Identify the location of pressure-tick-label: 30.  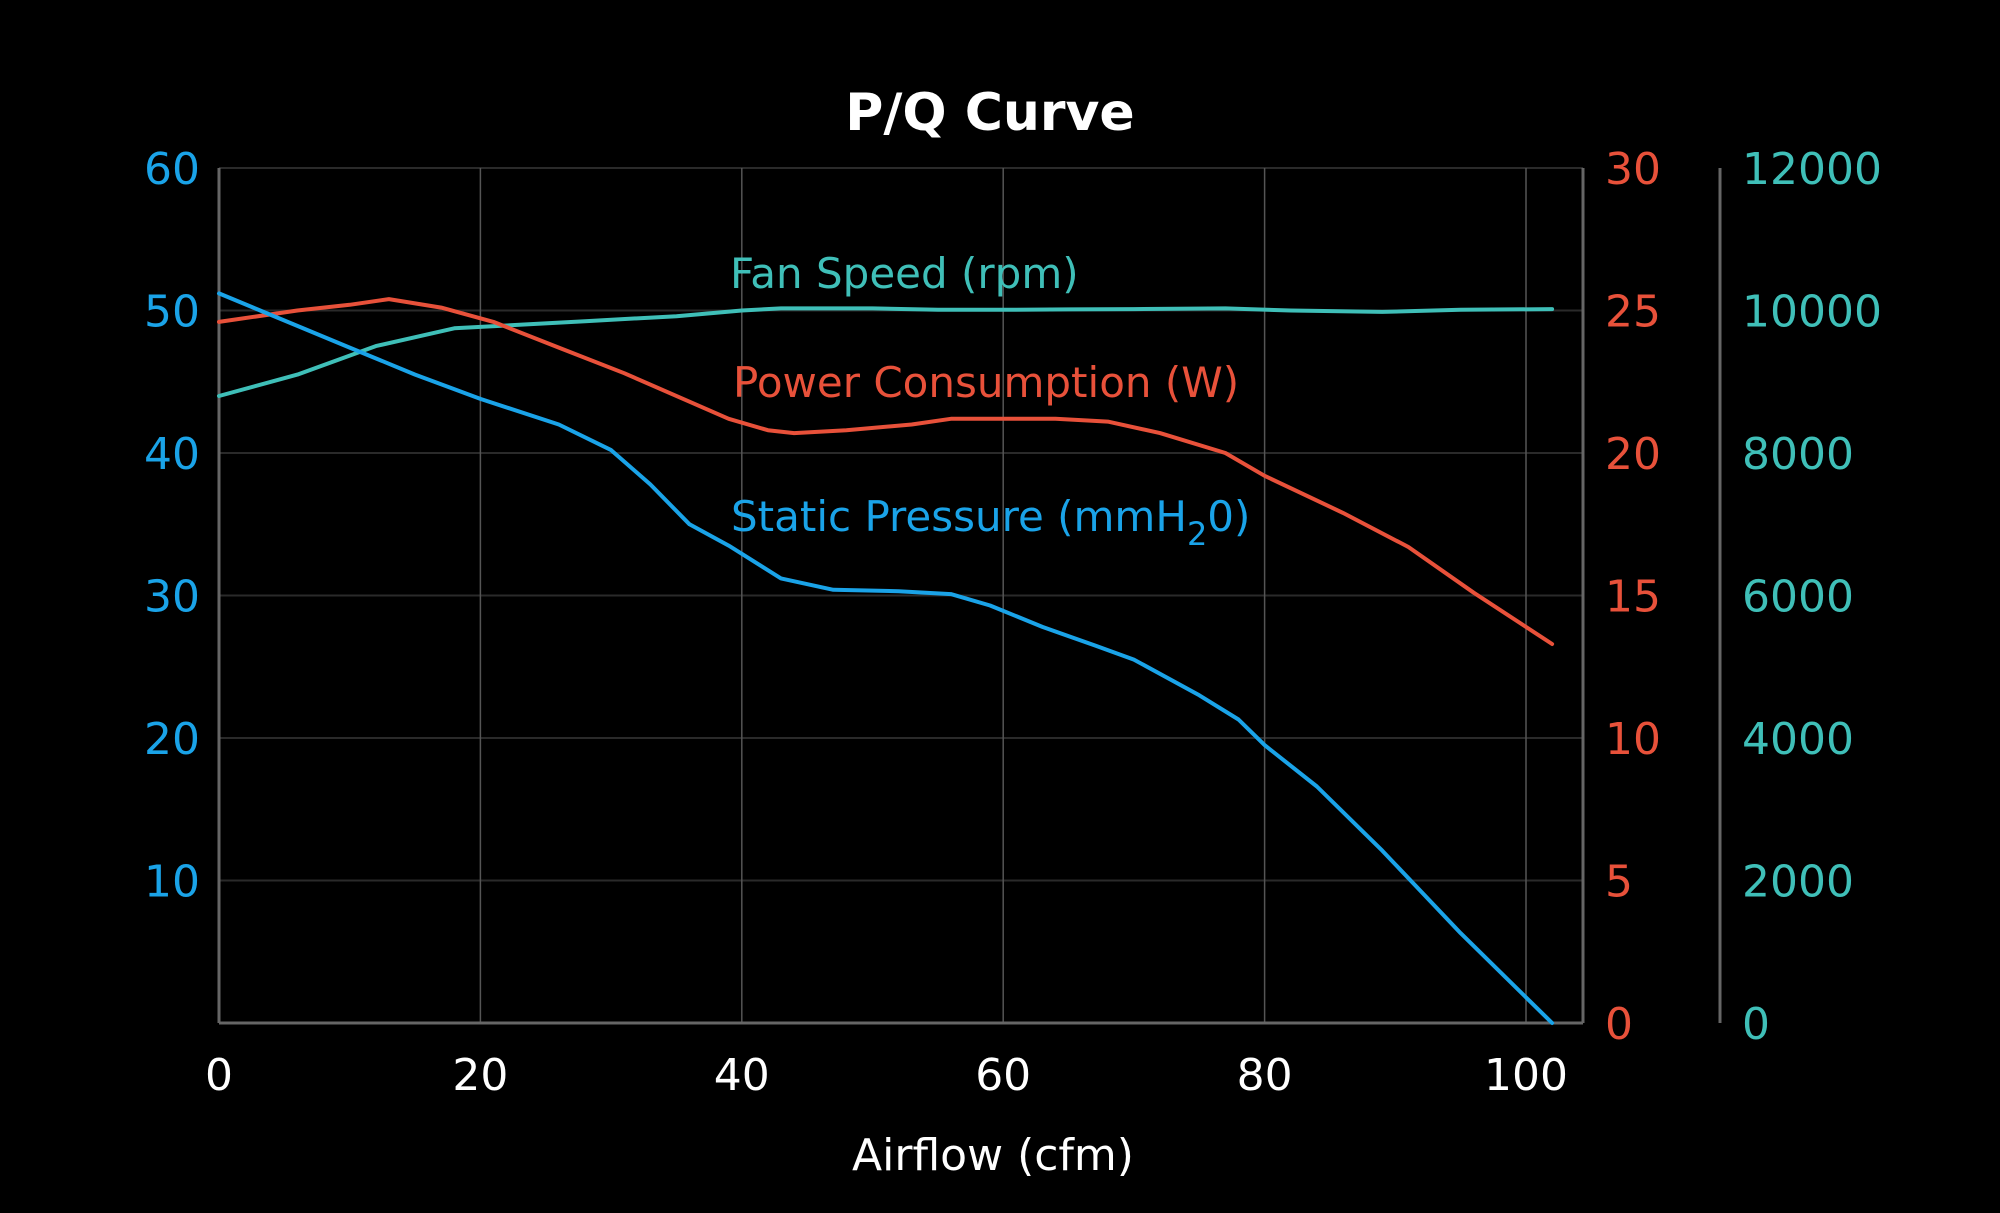
(172, 597).